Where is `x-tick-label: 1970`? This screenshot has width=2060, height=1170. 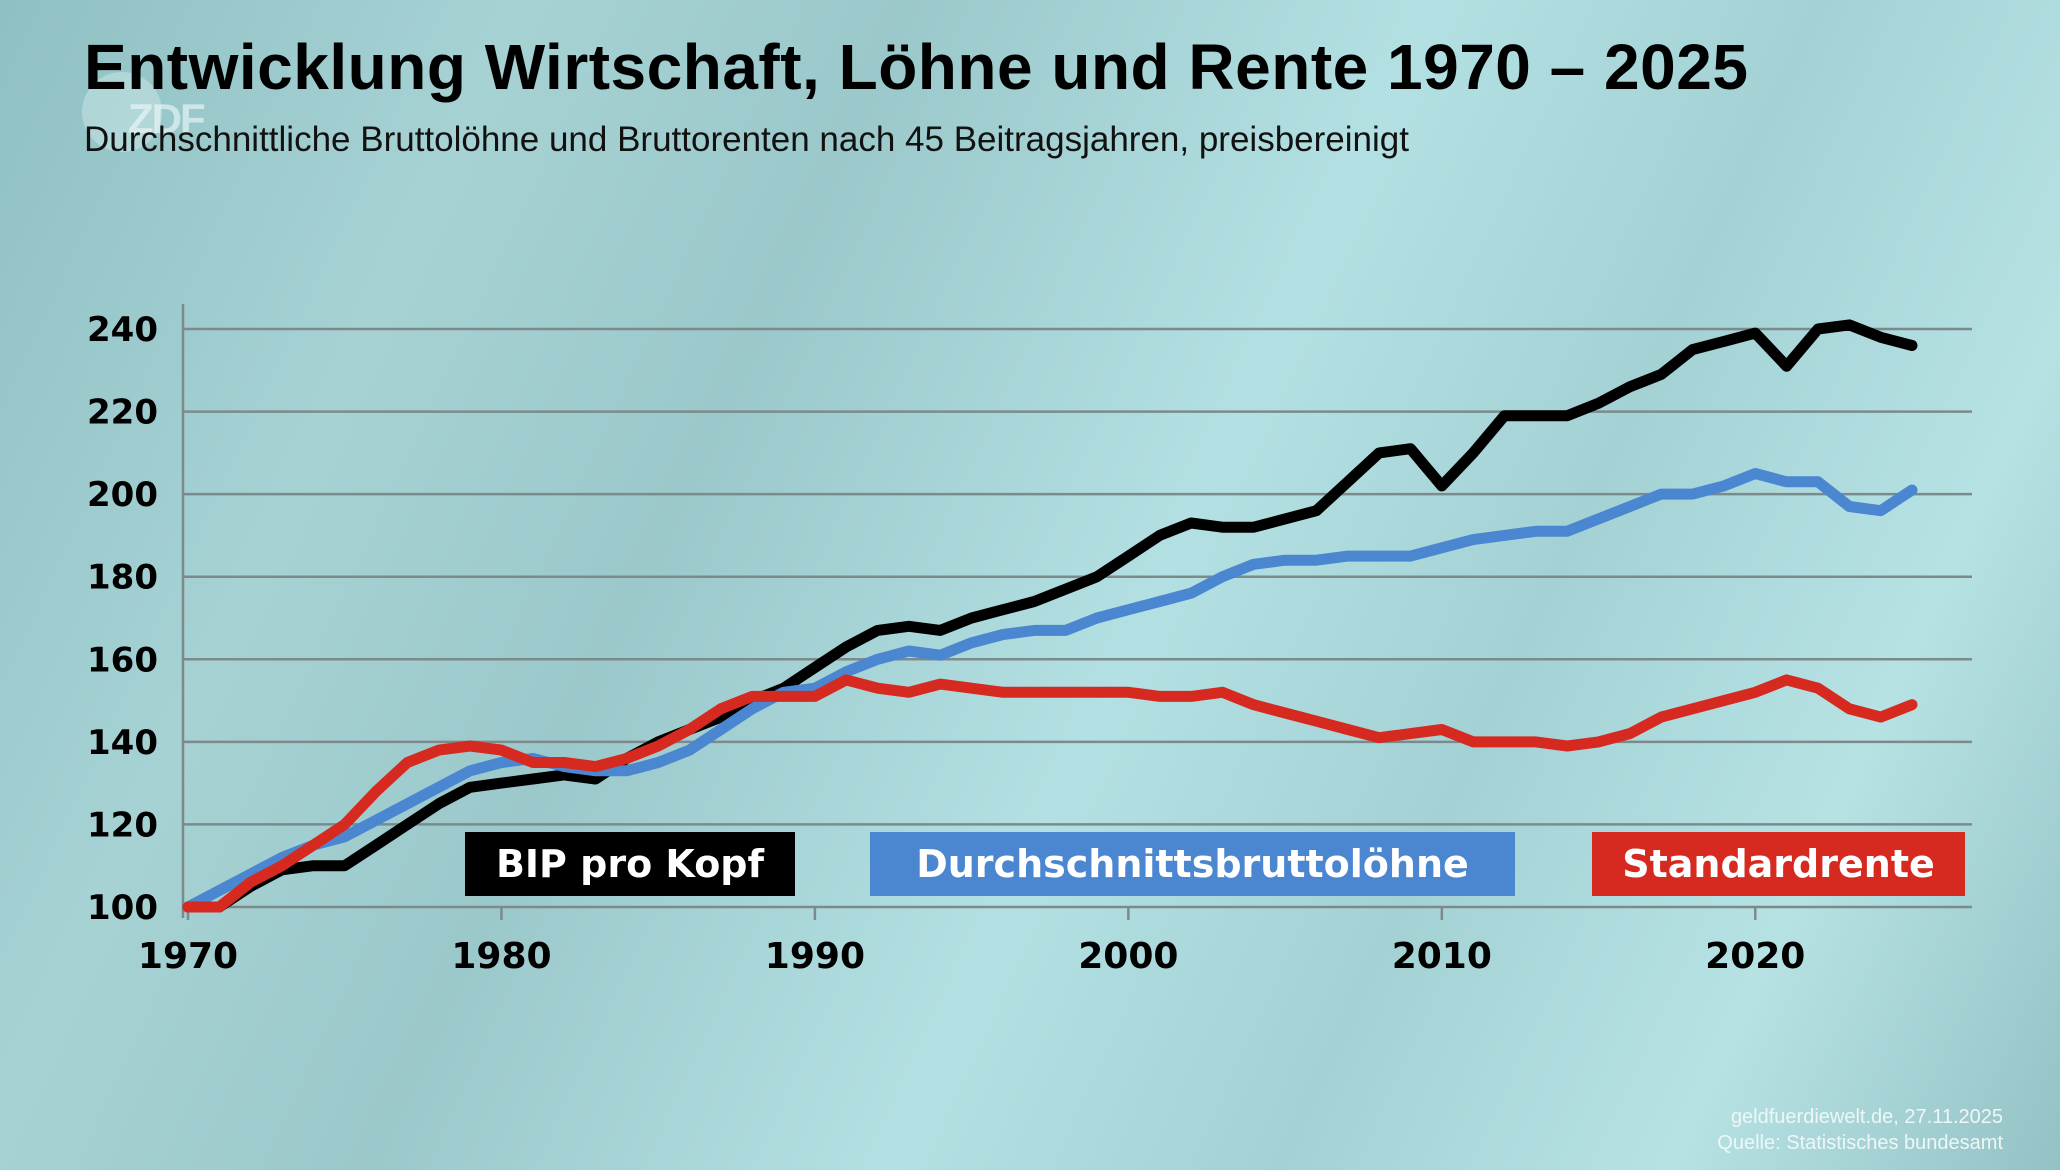
x-tick-label: 1970 is located at coordinates (188, 956).